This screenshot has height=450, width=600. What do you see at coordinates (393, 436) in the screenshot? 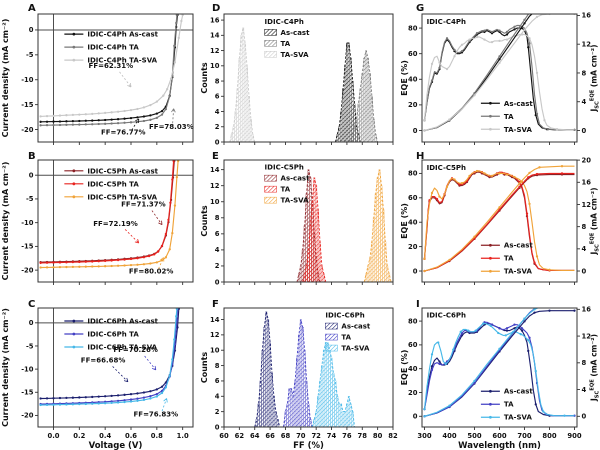
I see `svg-text: 82` at bounding box center [393, 436].